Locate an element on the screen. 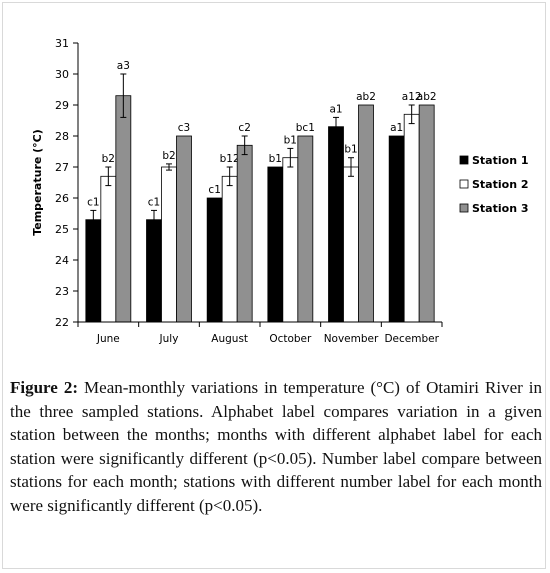  legend-label: Station 1 is located at coordinates (500, 160).